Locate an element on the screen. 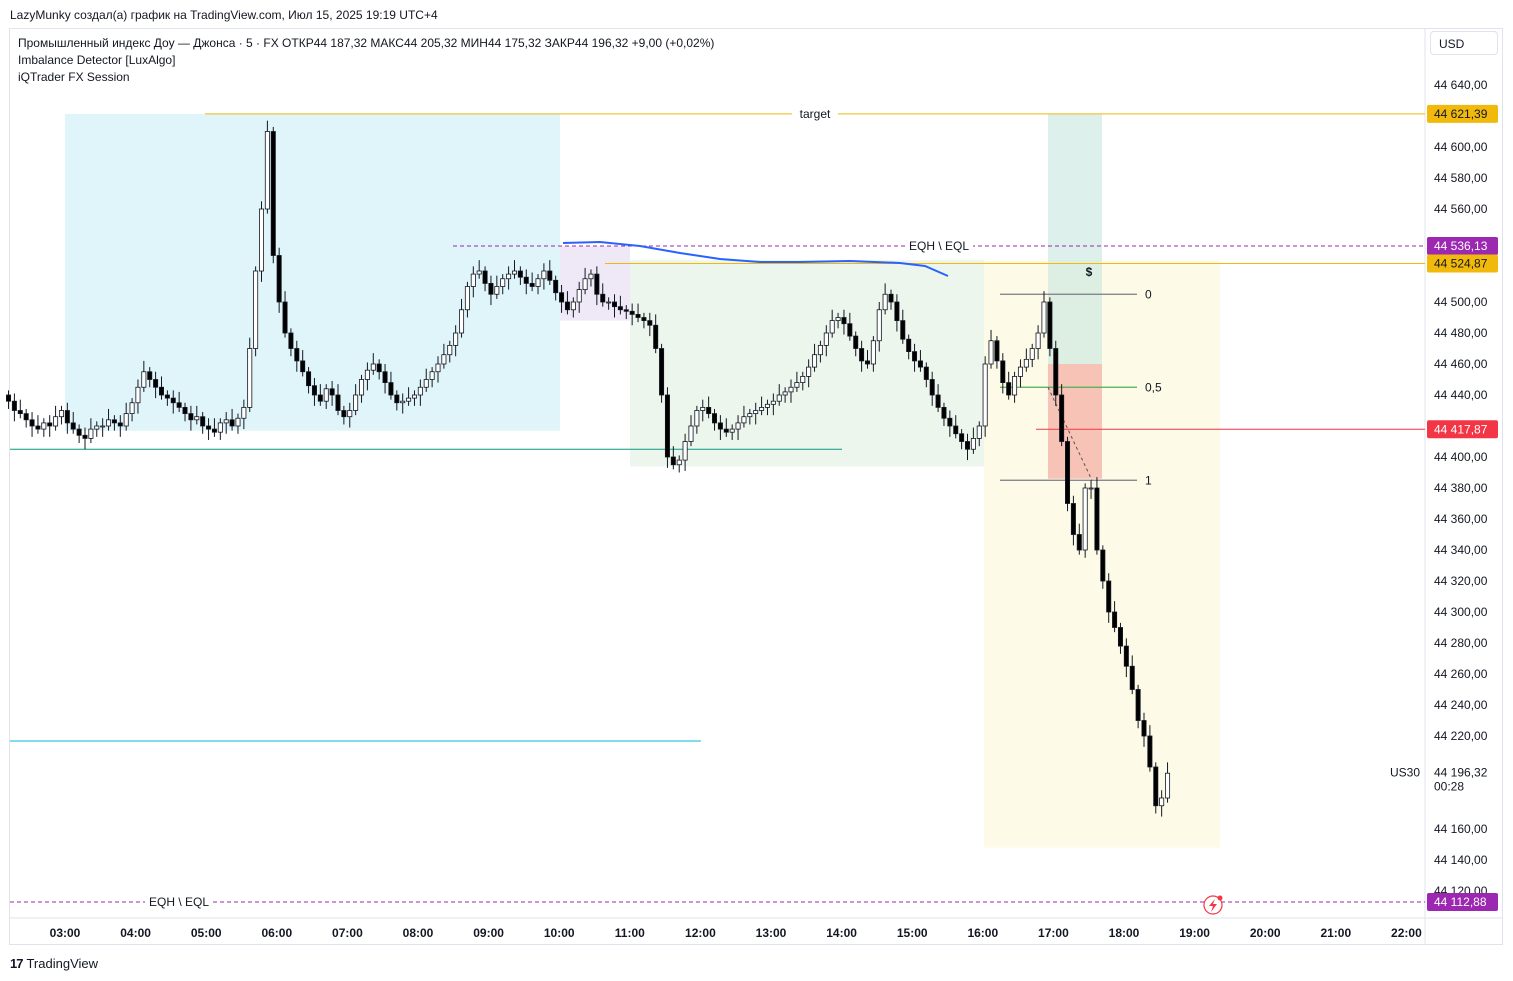  y-tick-label: 44 320,00 is located at coordinates (1461, 581).